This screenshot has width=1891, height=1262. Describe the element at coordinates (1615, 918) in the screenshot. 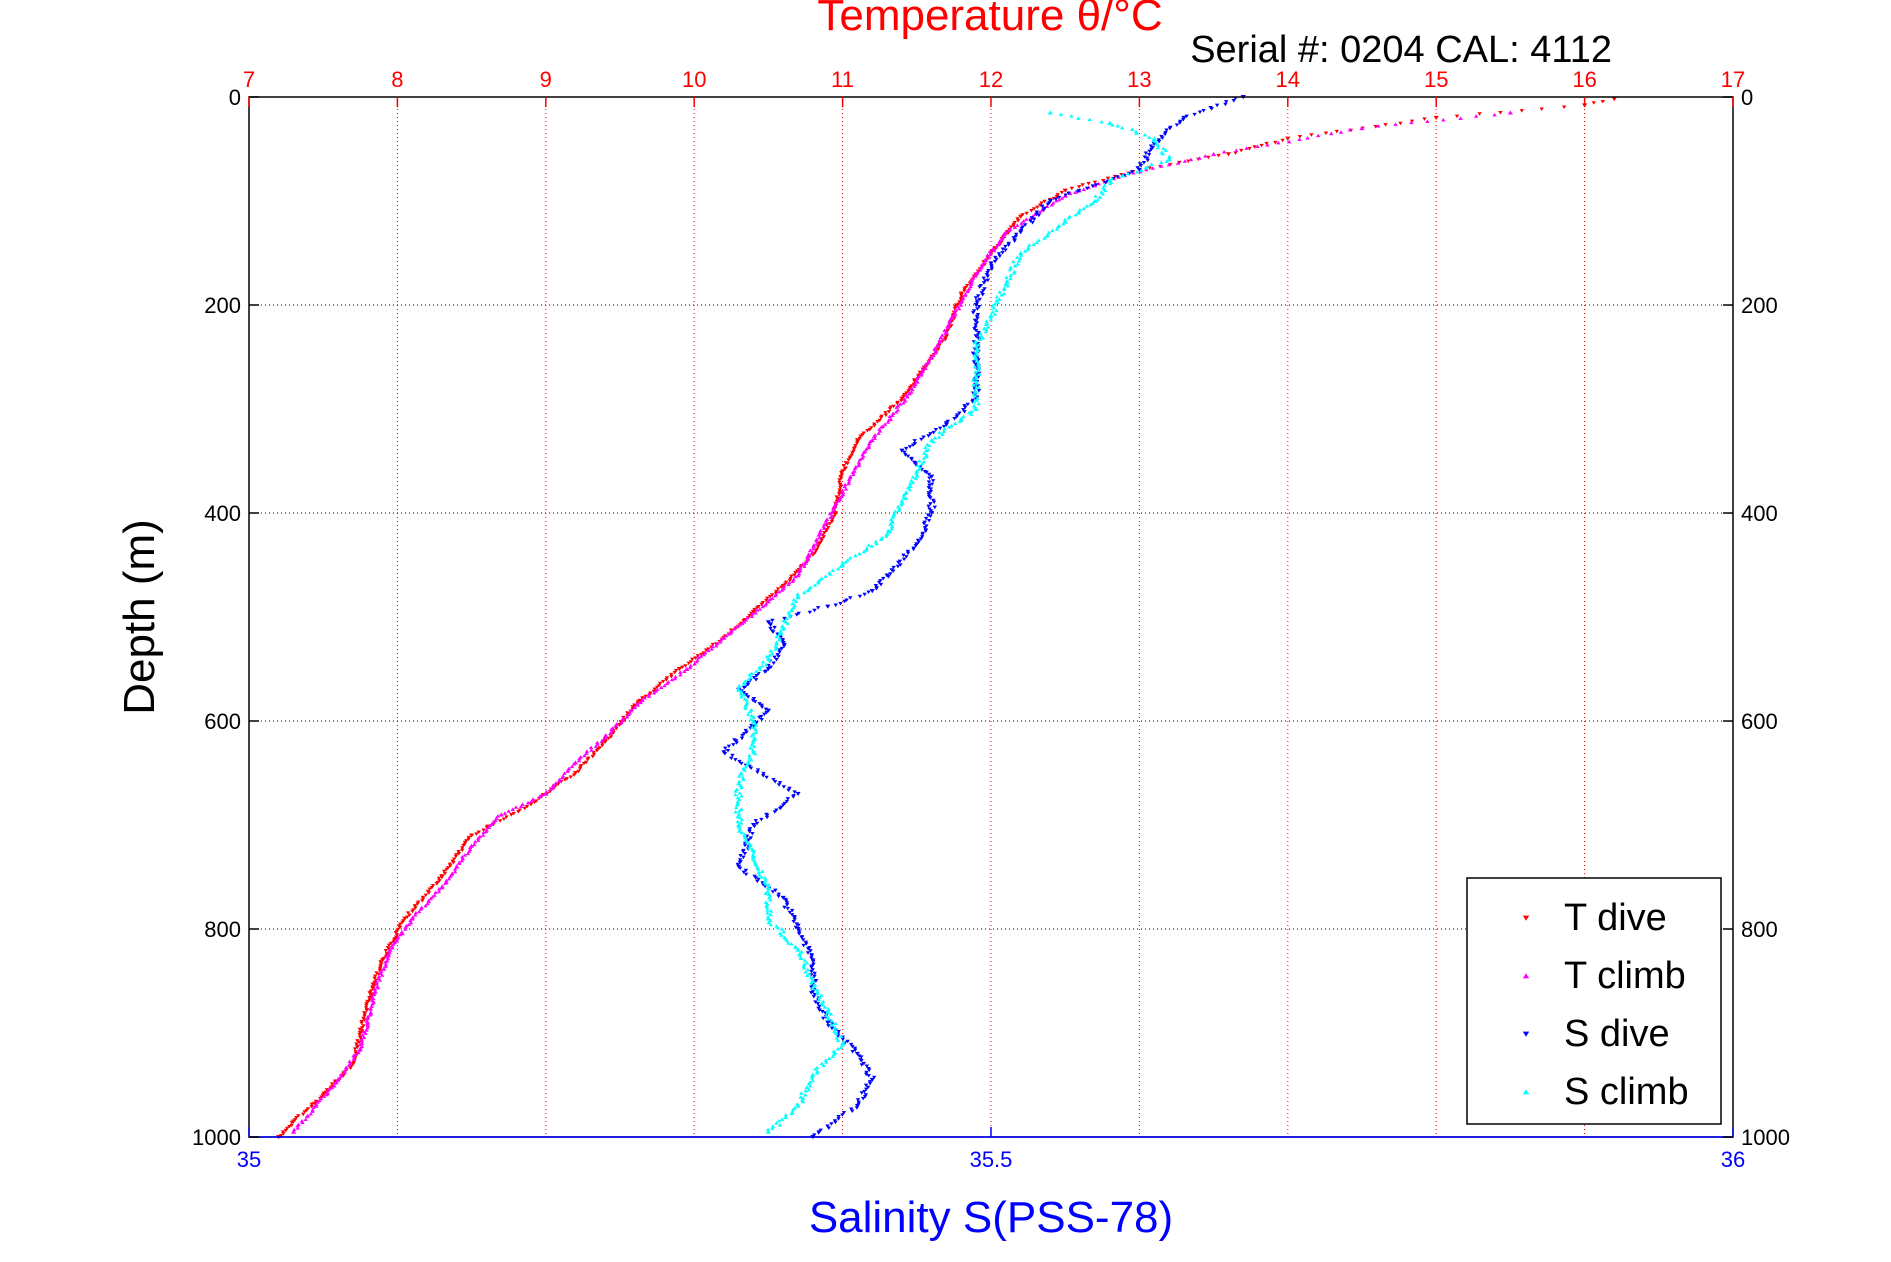

I see `legend-label: T dive` at that location.